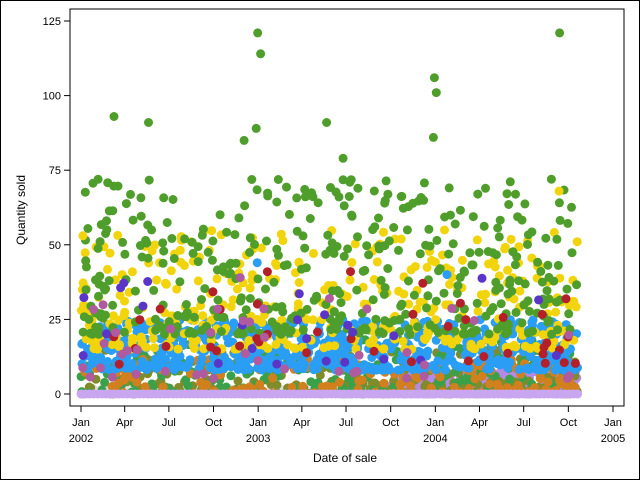  I want to click on x-tick-label: Apr, so click(301, 423).